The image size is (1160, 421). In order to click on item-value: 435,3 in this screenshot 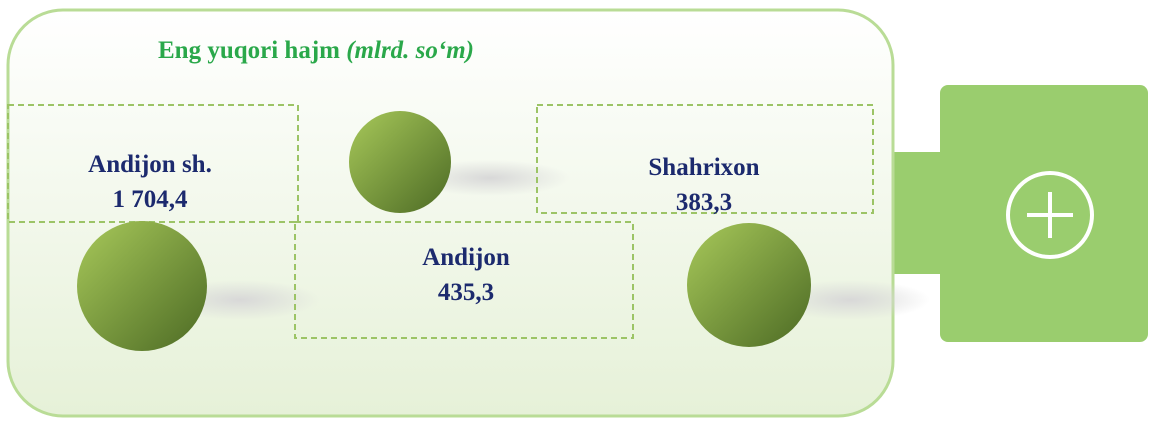, I will do `click(466, 292)`.